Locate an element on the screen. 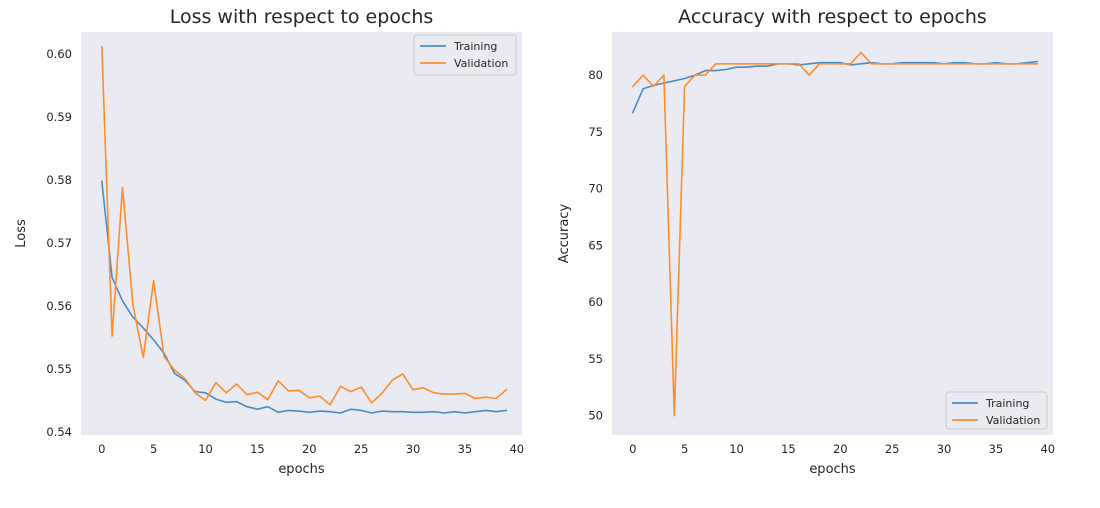  accuracy-xtick-label: 35 is located at coordinates (996, 449).